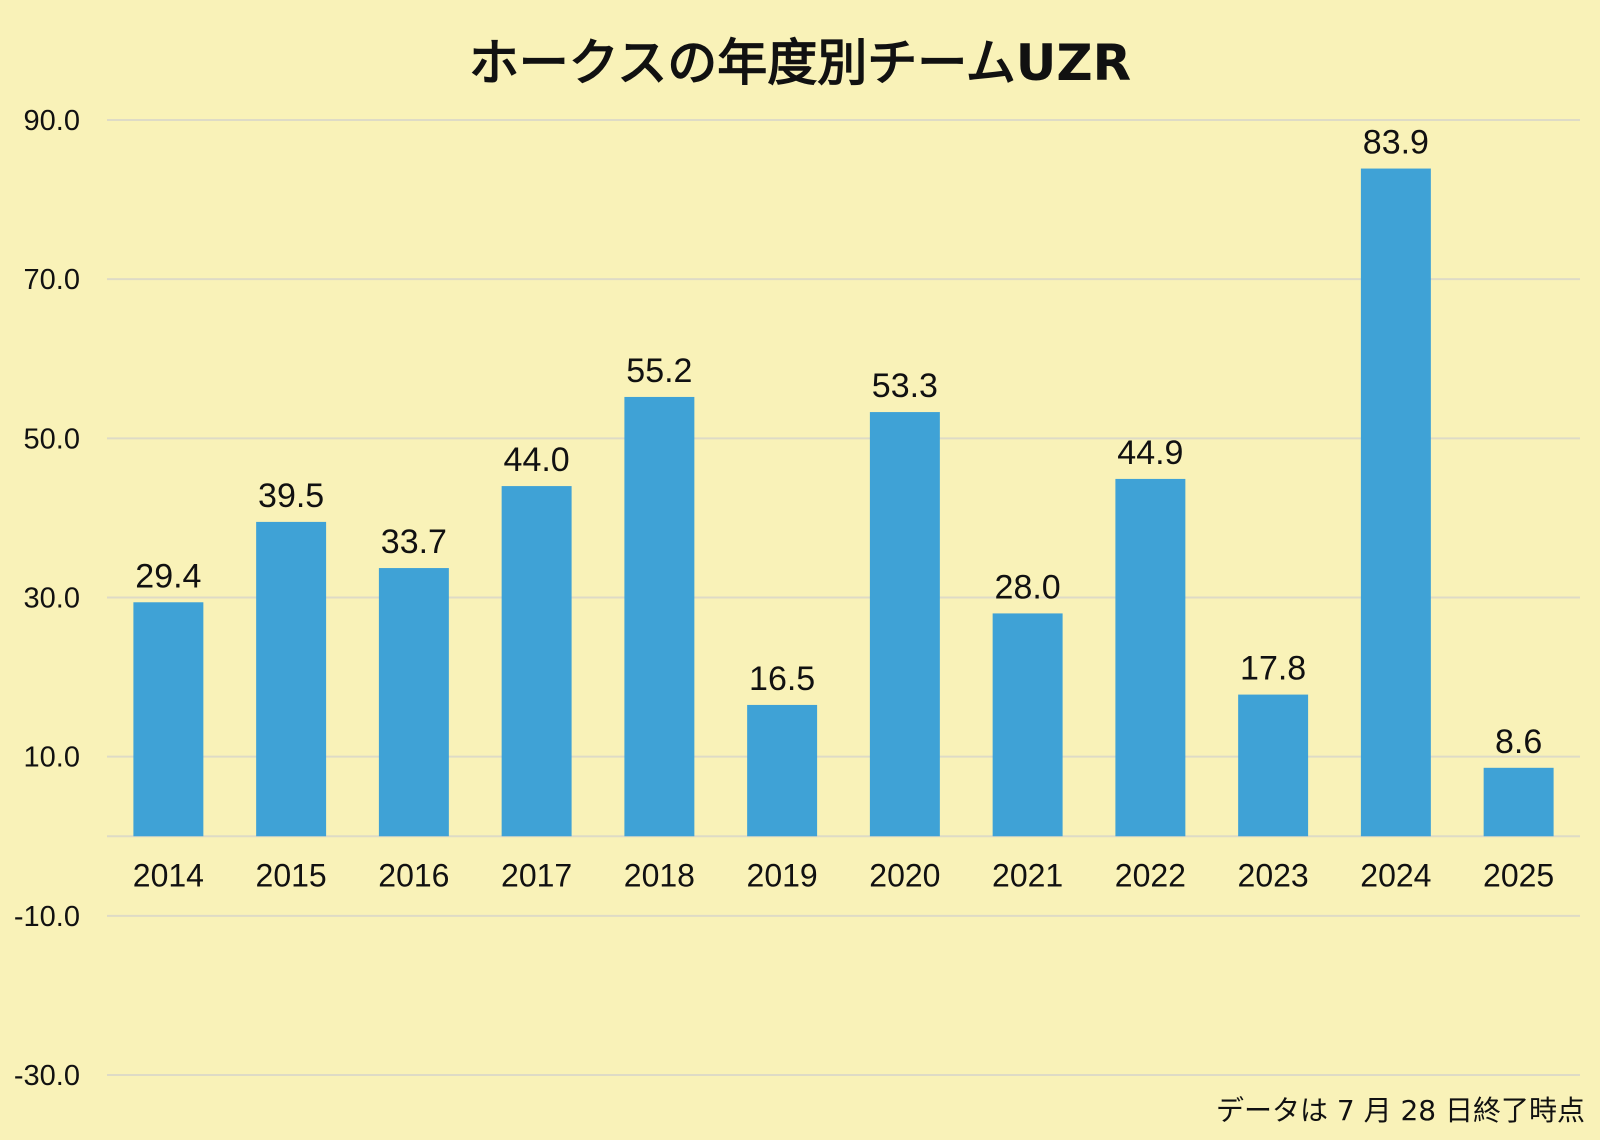 This screenshot has height=1140, width=1600. Describe the element at coordinates (1395, 502) in the screenshot. I see `bar-2024` at that location.